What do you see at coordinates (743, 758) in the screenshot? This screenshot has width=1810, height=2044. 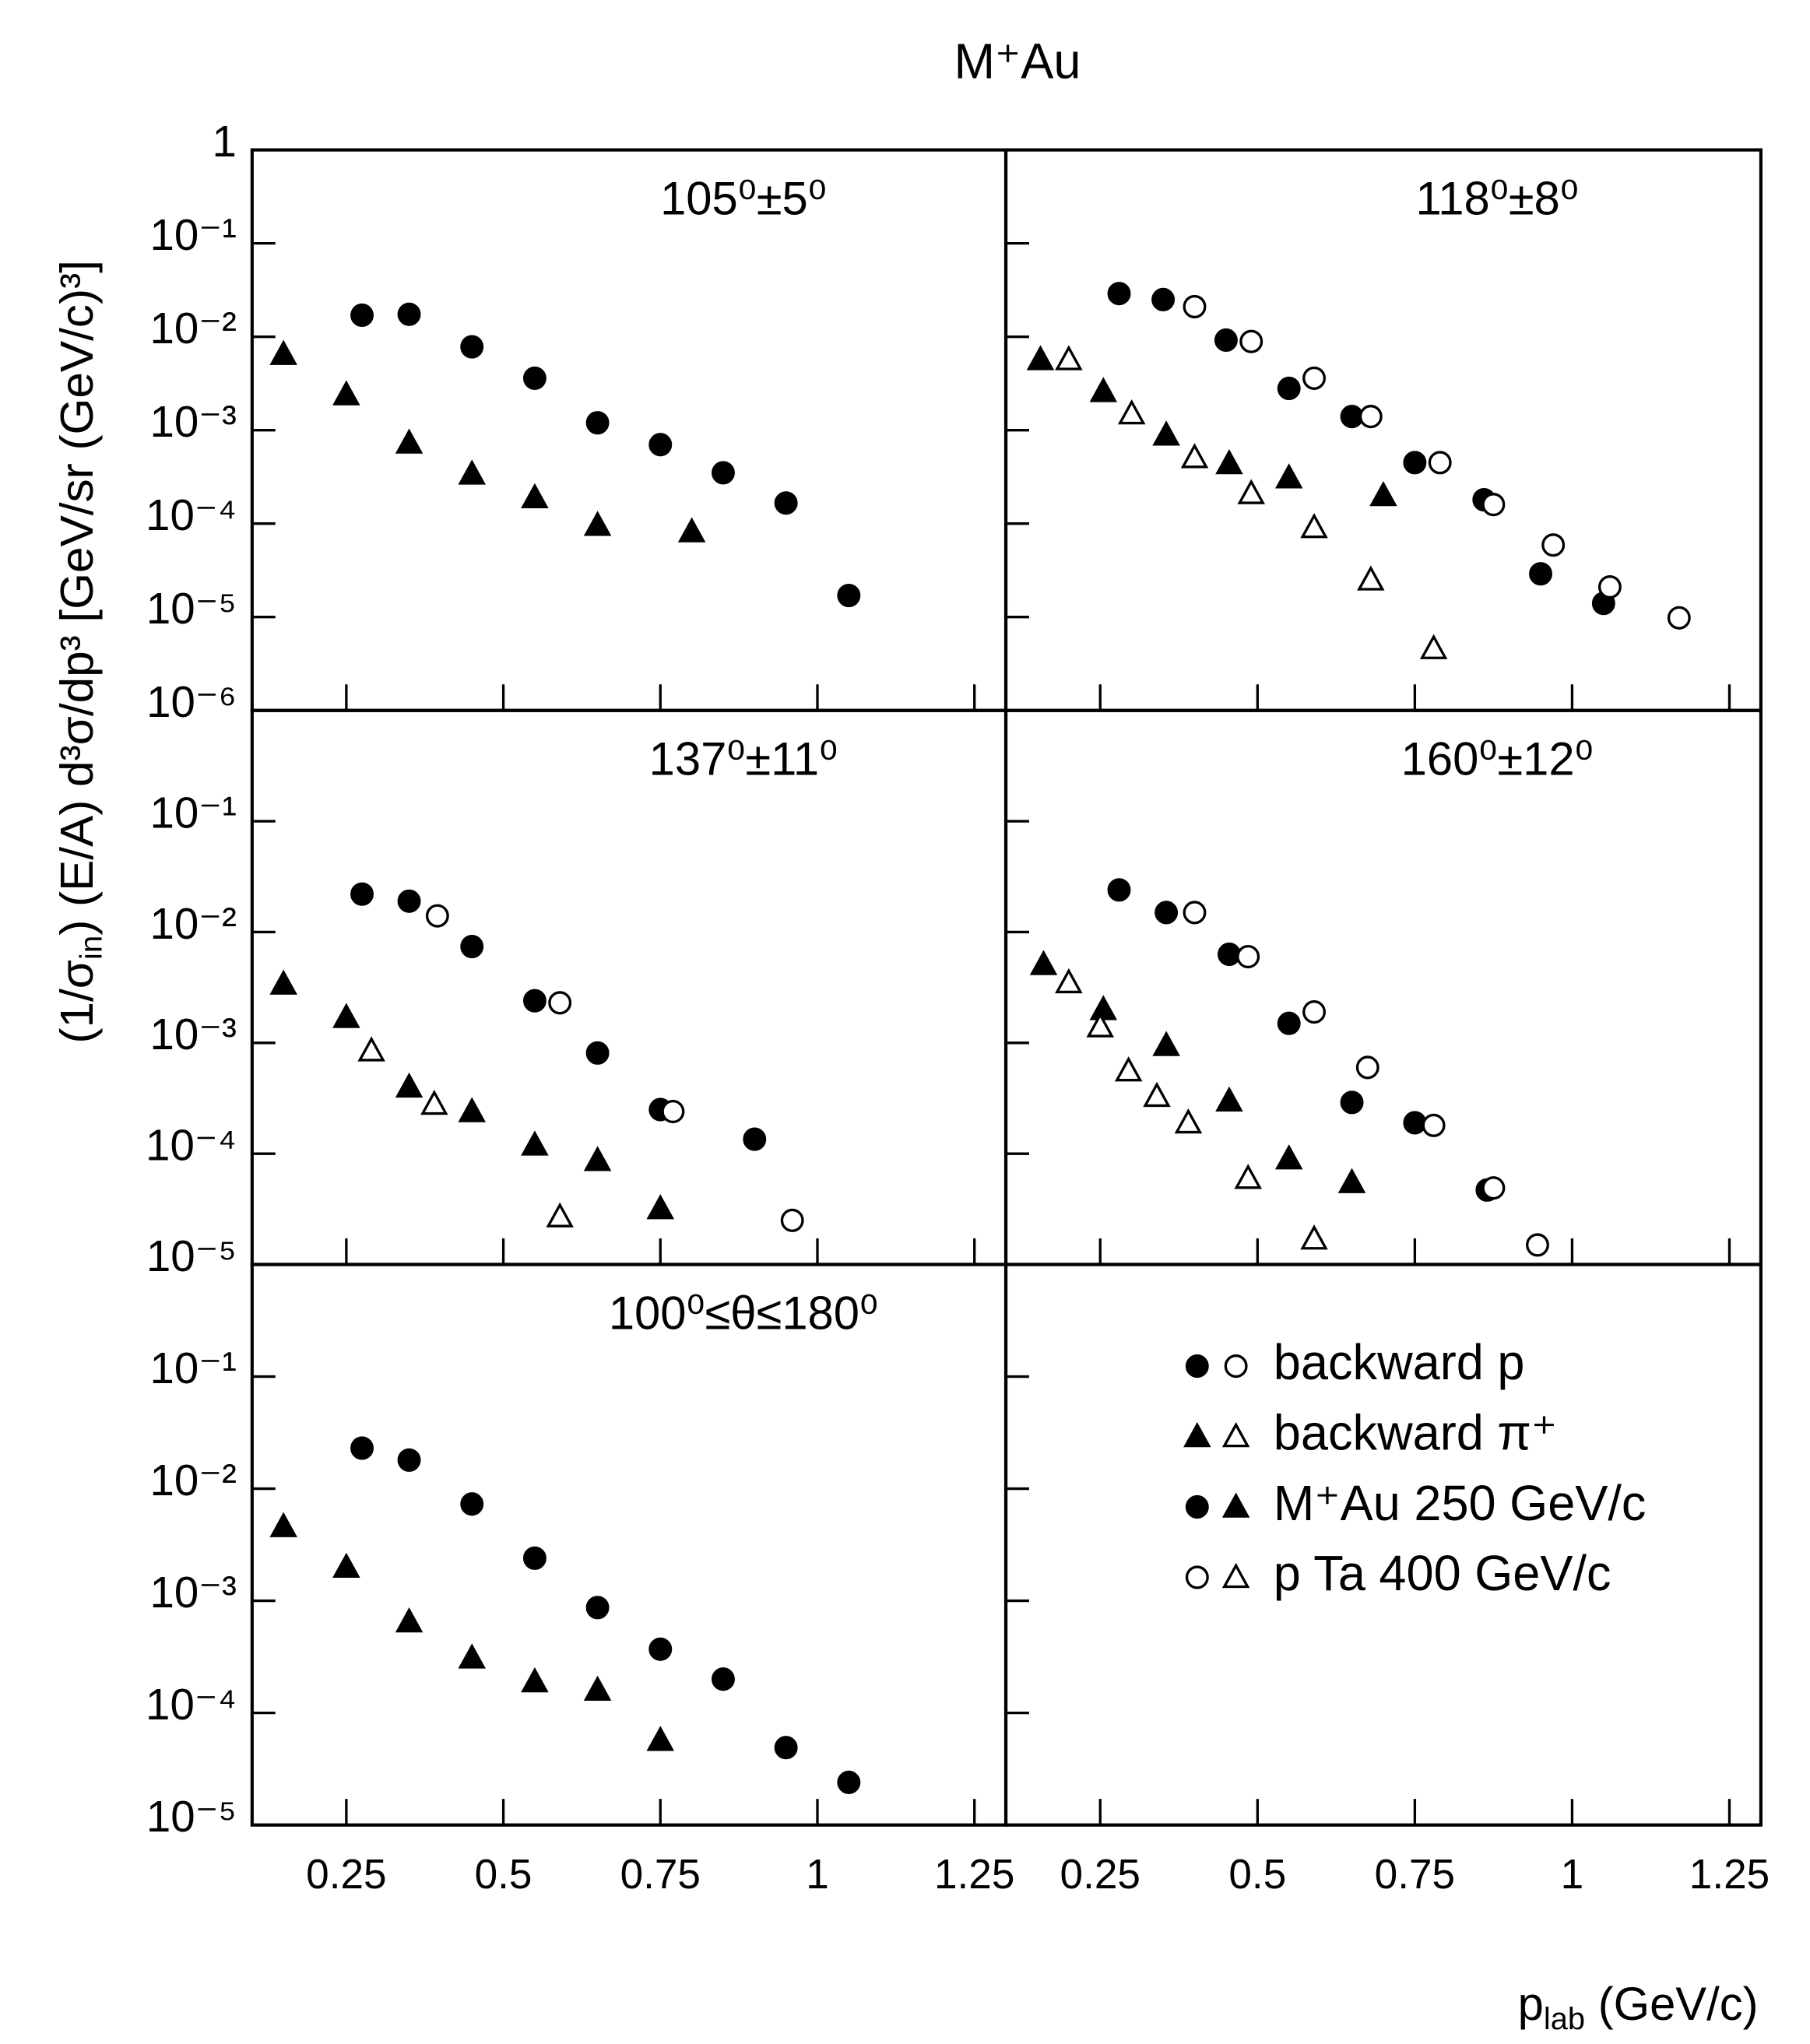 I see `panel-title: 137⁰±11⁰` at bounding box center [743, 758].